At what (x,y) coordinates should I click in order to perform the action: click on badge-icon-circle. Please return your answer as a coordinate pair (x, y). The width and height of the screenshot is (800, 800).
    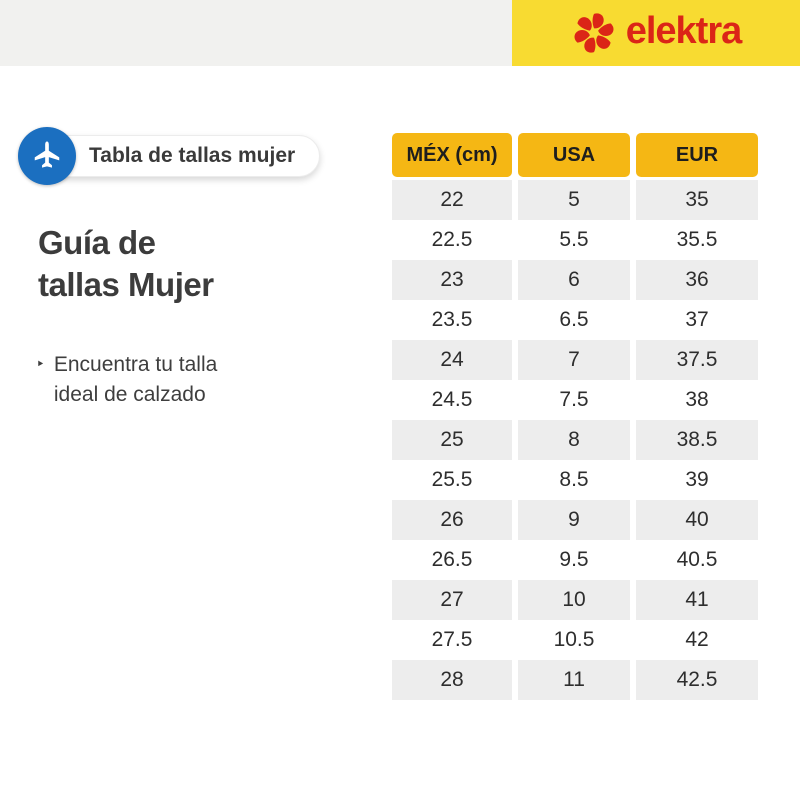
    Looking at the image, I should click on (47, 156).